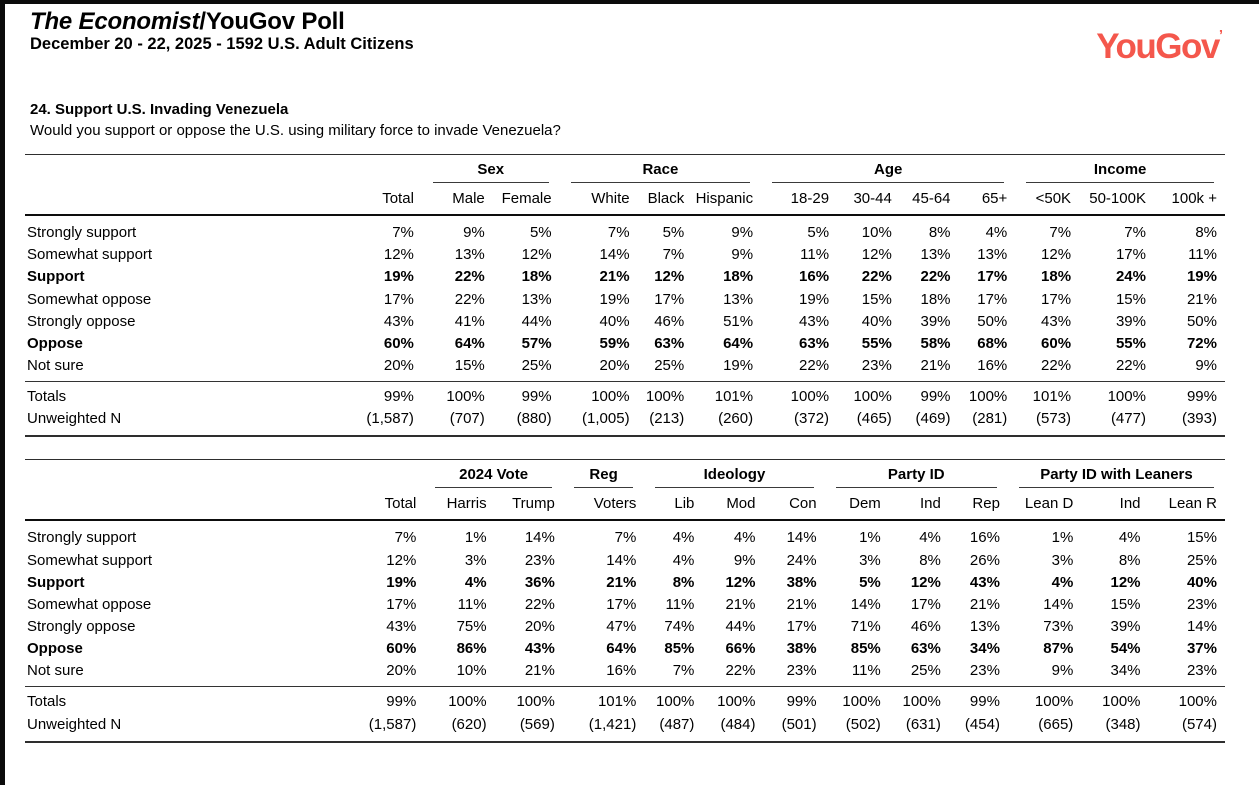  Describe the element at coordinates (614, 343) in the screenshot. I see `cell-value: 59%` at that location.